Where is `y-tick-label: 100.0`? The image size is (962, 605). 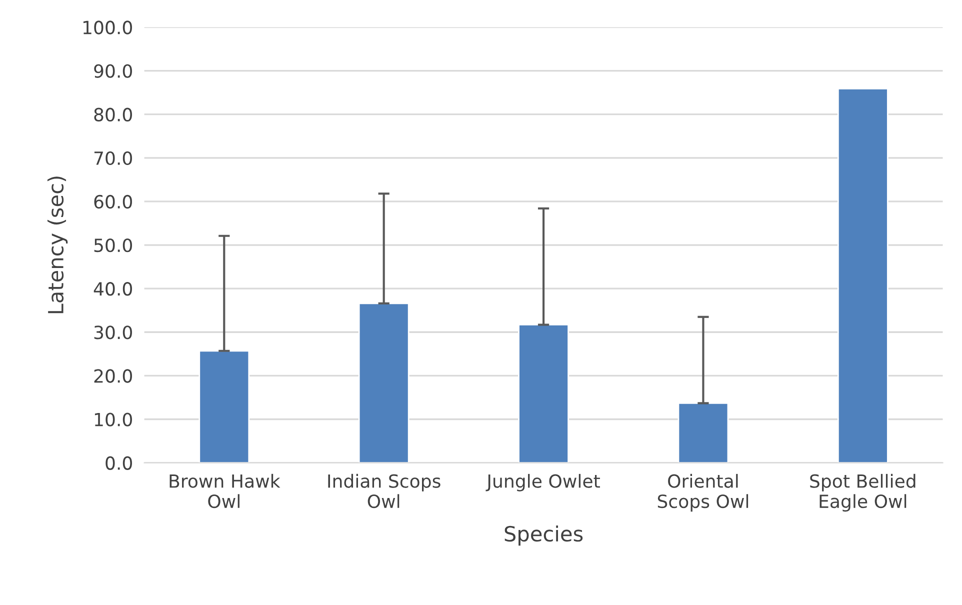 y-tick-label: 100.0 is located at coordinates (107, 27).